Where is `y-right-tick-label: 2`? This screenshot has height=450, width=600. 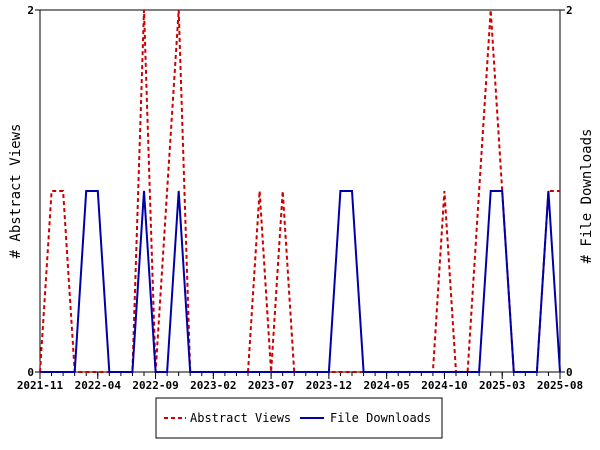 y-right-tick-label: 2 is located at coordinates (569, 10).